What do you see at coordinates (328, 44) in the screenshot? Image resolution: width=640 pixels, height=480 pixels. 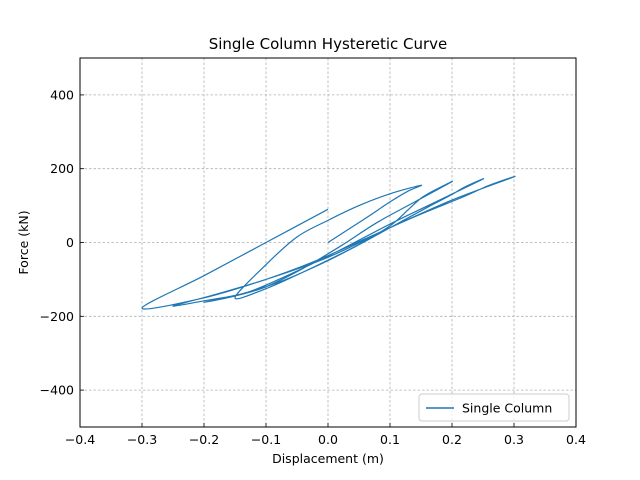 I see `chart-title: Single Column Hysteretic Curve` at bounding box center [328, 44].